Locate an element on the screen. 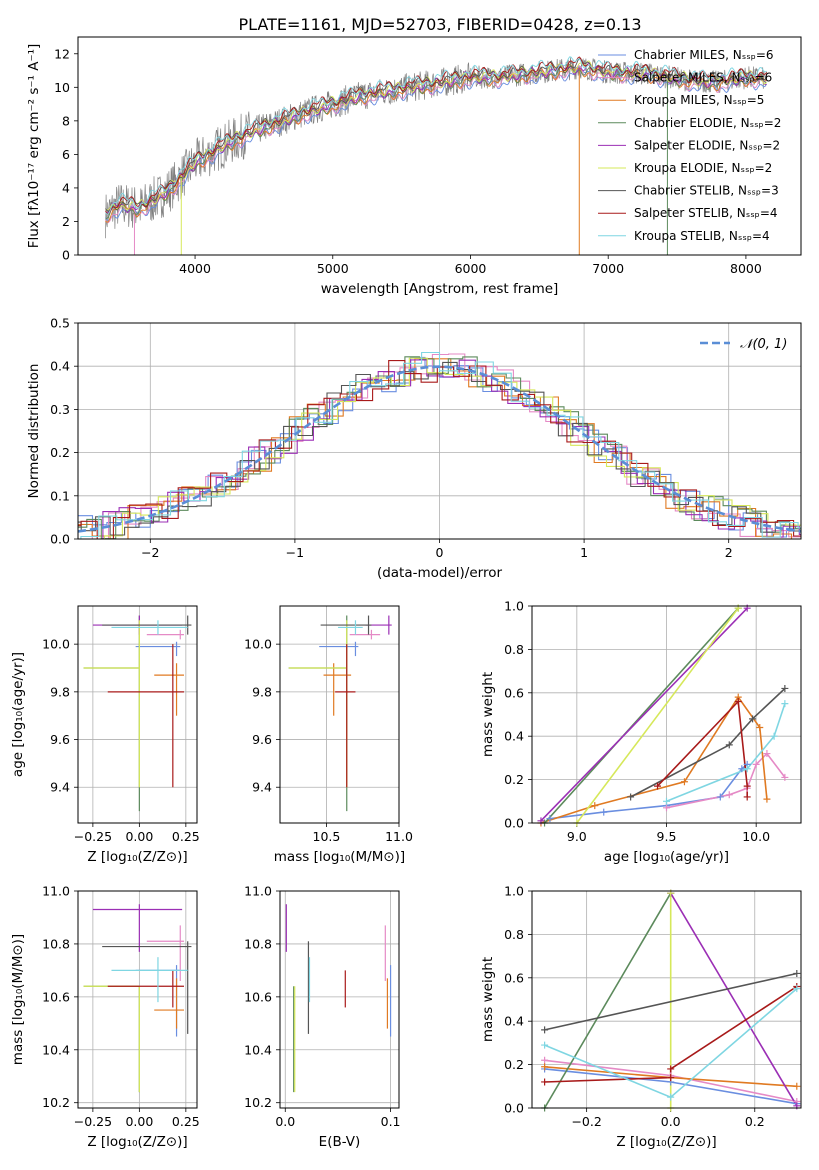  weight-line-salpeter_stelib is located at coordinates (702, 748).